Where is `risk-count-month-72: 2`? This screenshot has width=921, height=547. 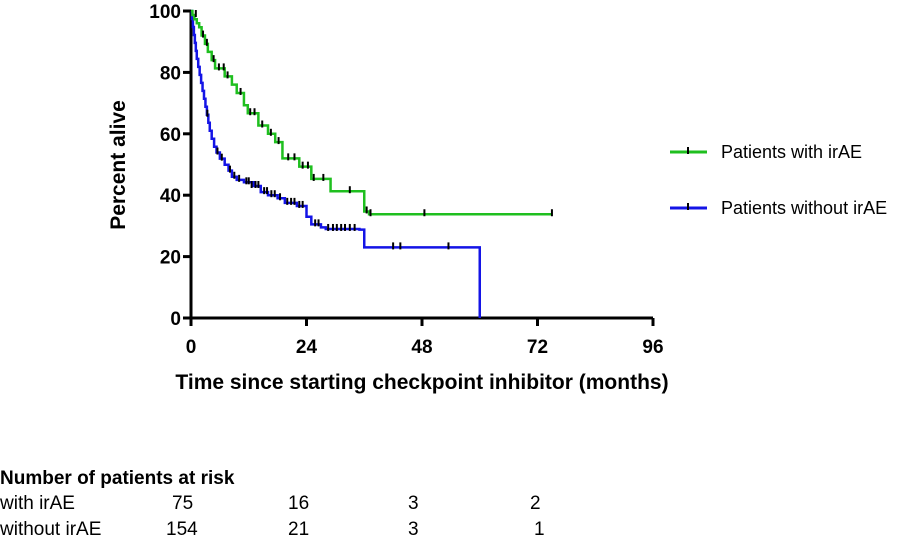 risk-count-month-72: 2 is located at coordinates (535, 503).